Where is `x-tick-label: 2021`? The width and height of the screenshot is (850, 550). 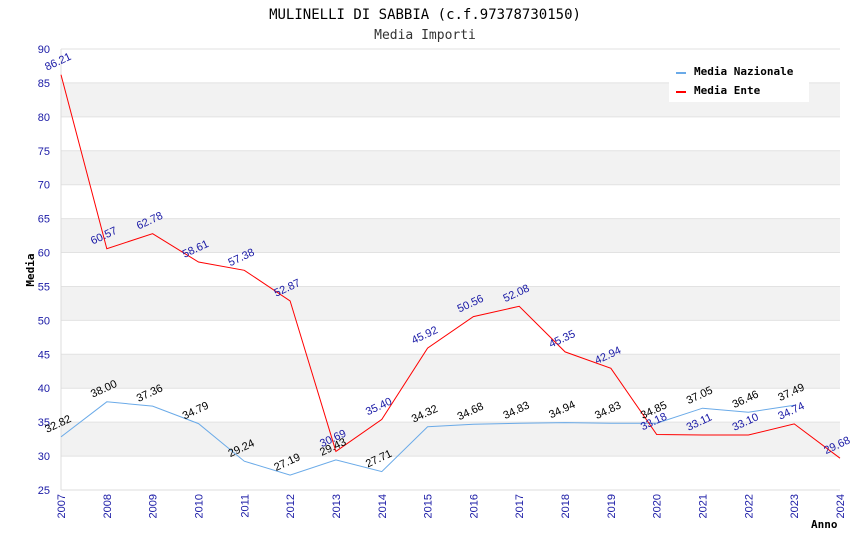
x-tick-label: 2021 is located at coordinates (704, 506).